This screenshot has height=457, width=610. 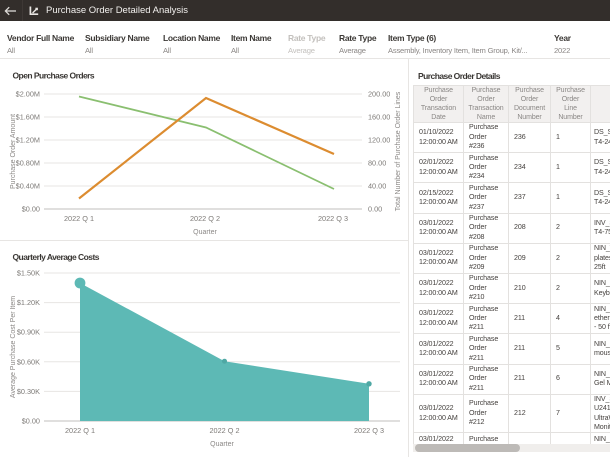 What do you see at coordinates (379, 117) in the screenshot?
I see `svg-text: 160.00` at bounding box center [379, 117].